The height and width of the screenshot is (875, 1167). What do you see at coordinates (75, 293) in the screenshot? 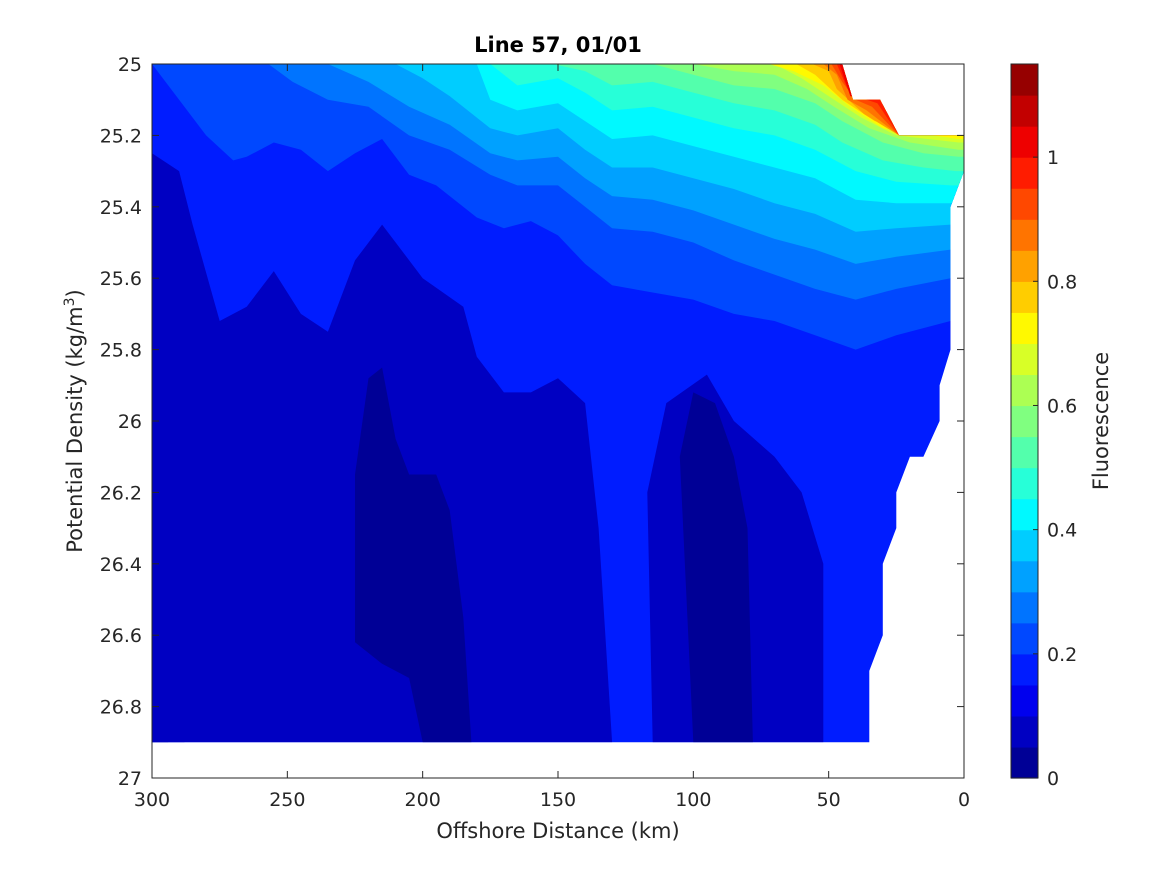
I see `y-axis-title-suffix: )` at bounding box center [75, 293].